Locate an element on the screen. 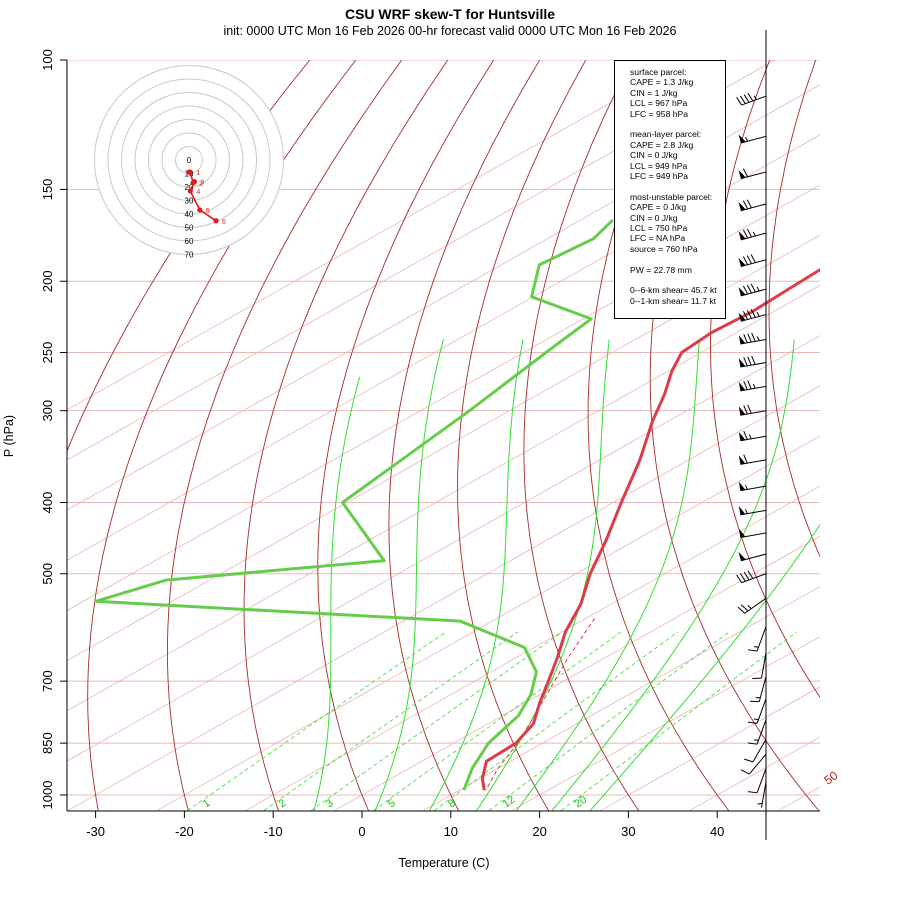 The width and height of the screenshot is (900, 900). hodograph-point-label: 5 is located at coordinates (208, 211).